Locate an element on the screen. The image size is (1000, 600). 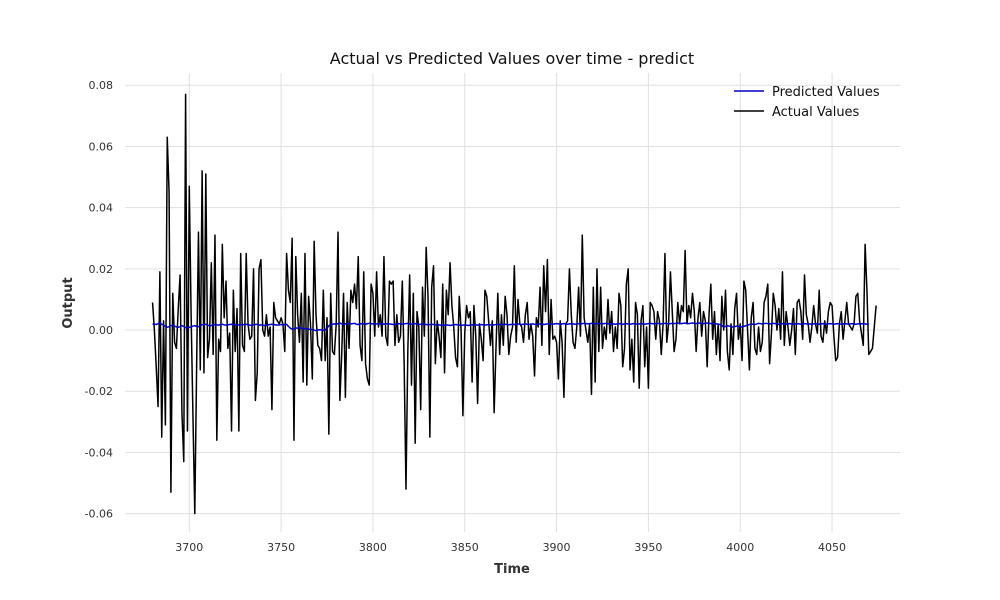
y-tick-label: 0.04 is located at coordinates (101, 208).